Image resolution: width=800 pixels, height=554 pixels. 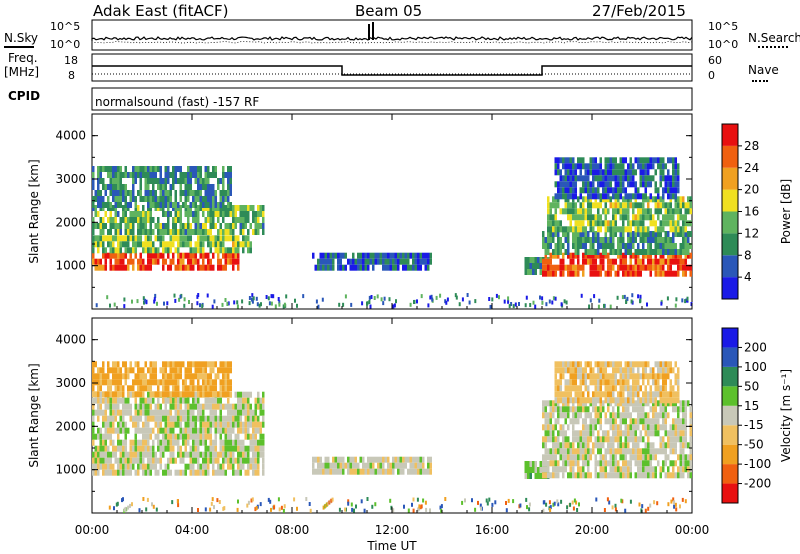 I want to click on y-axis-label: Slant Range [km], so click(x=34, y=211).